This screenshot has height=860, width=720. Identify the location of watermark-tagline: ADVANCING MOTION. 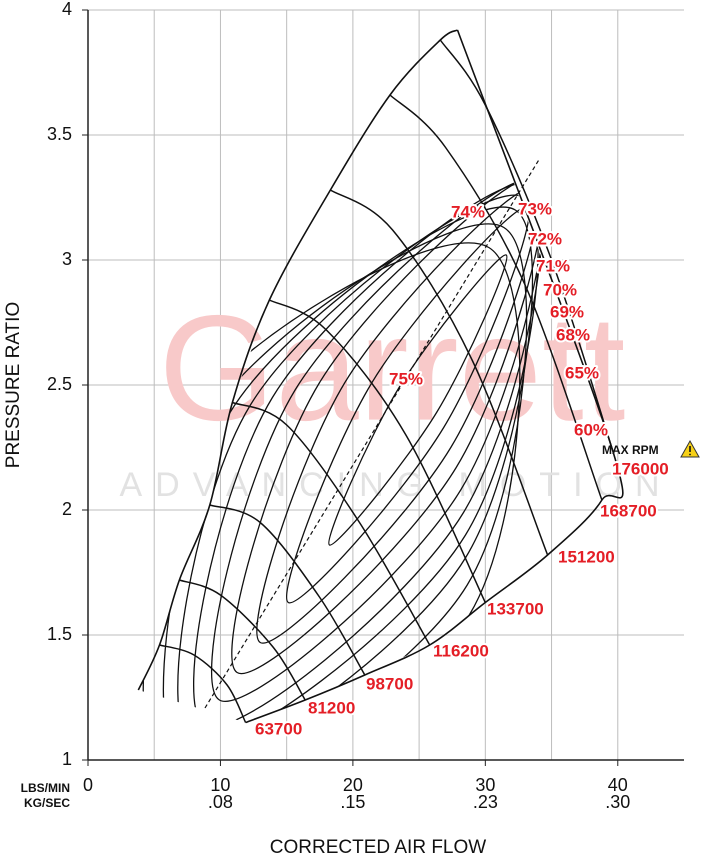
(395, 485).